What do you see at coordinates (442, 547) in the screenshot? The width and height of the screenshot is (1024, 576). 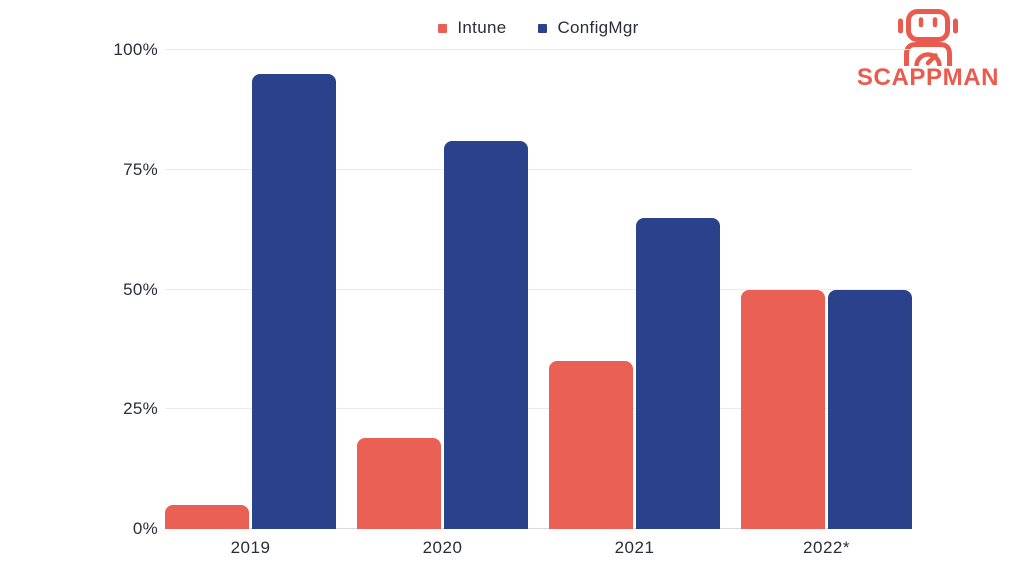 I see `x-tick-label: 2020` at bounding box center [442, 547].